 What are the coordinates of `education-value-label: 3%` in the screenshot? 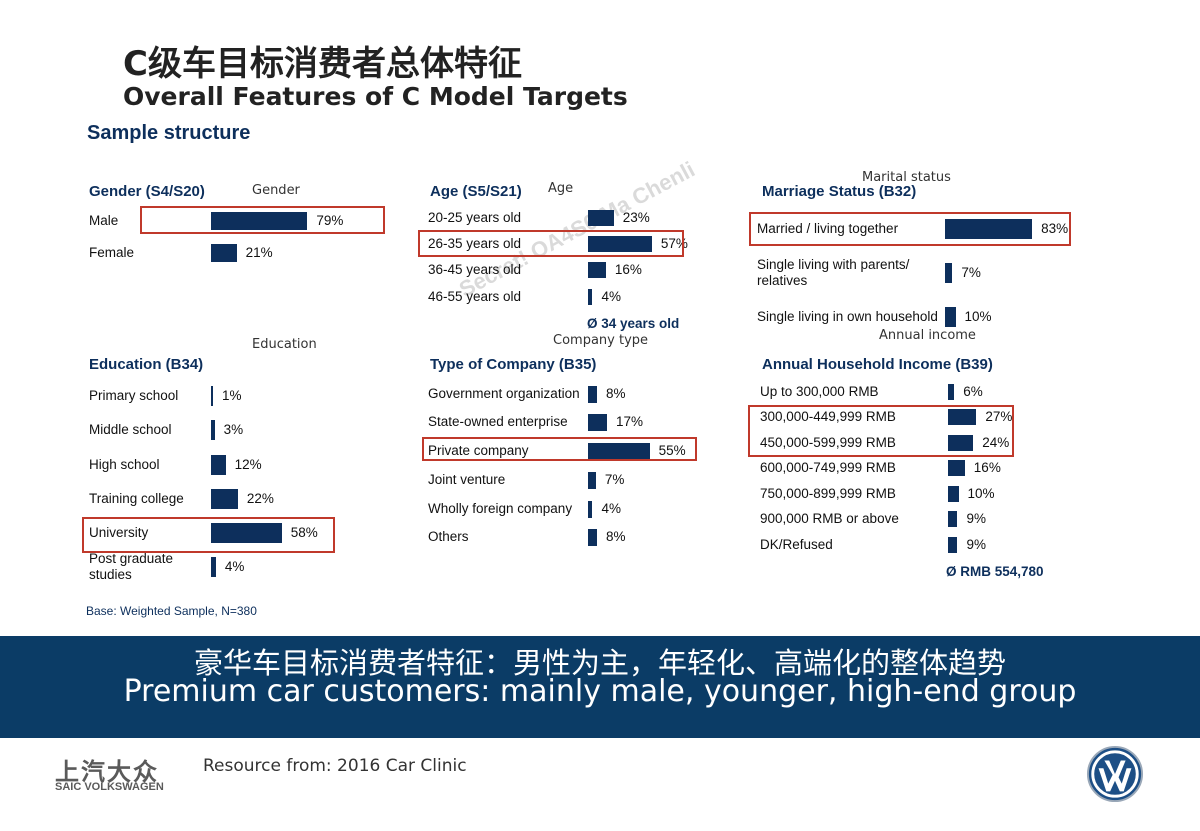 It's located at (233, 429).